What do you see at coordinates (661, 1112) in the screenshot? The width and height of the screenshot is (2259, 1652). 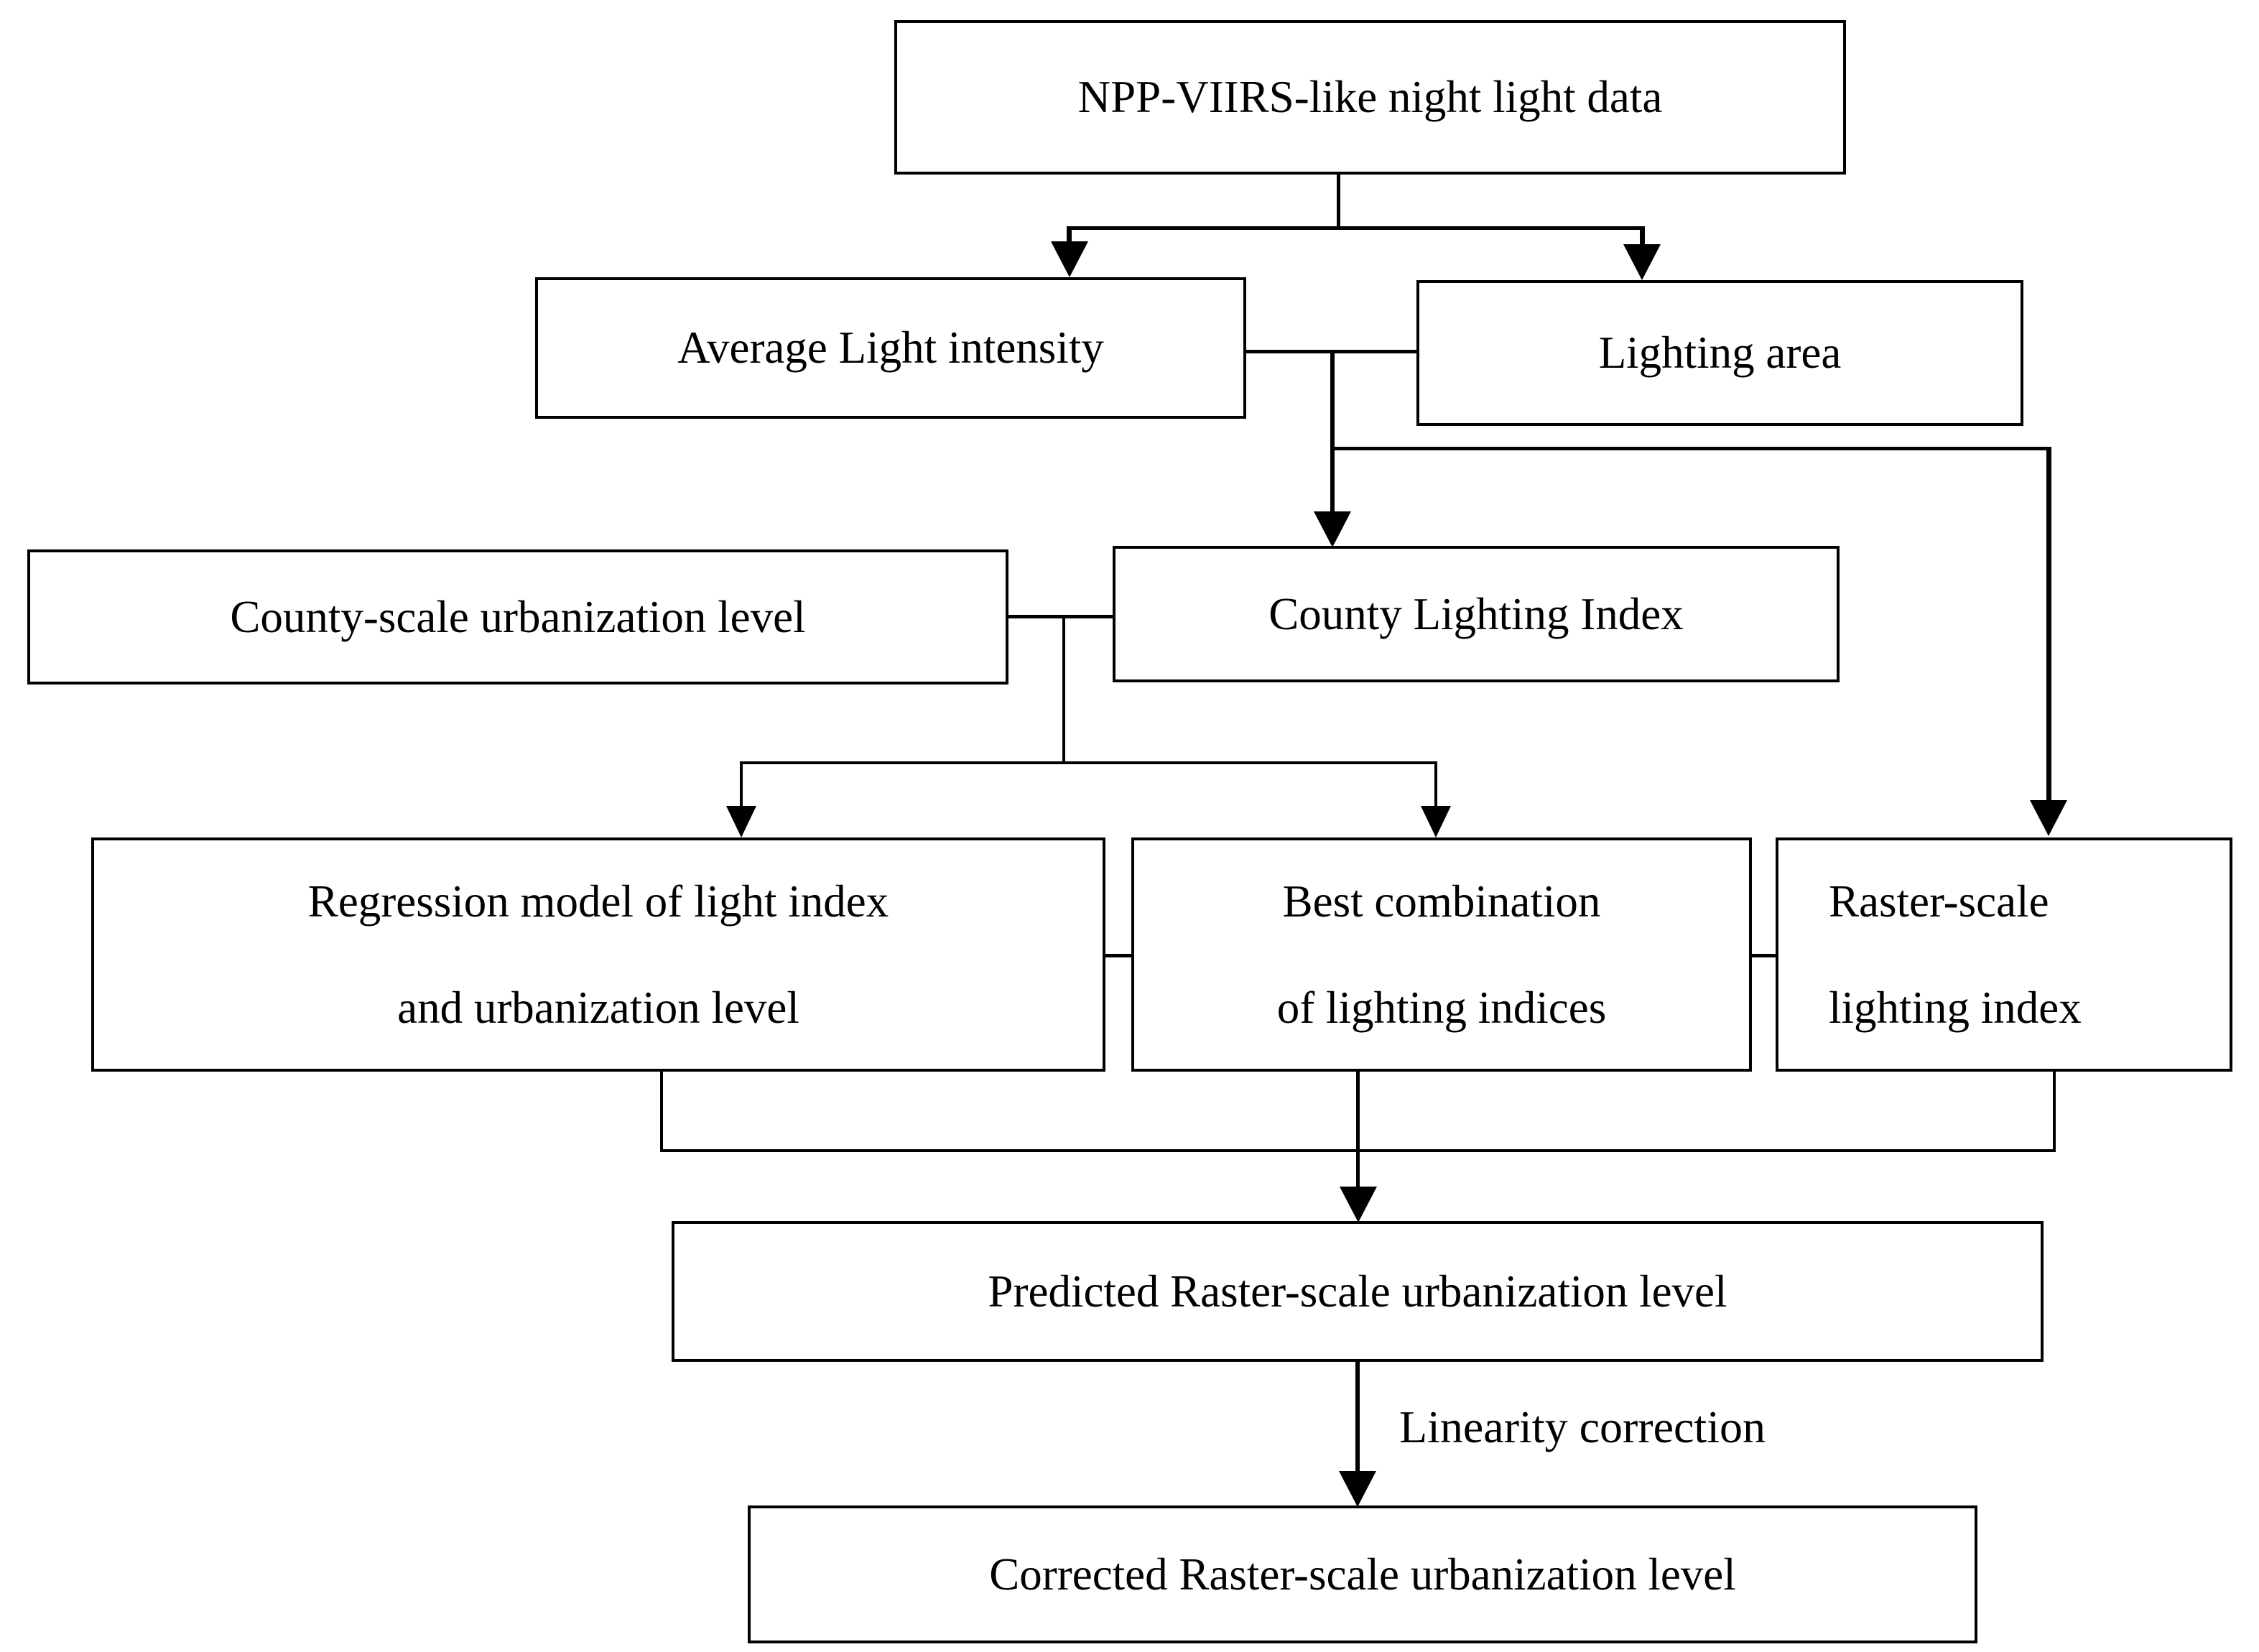 I see `connector-regression-drop` at bounding box center [661, 1112].